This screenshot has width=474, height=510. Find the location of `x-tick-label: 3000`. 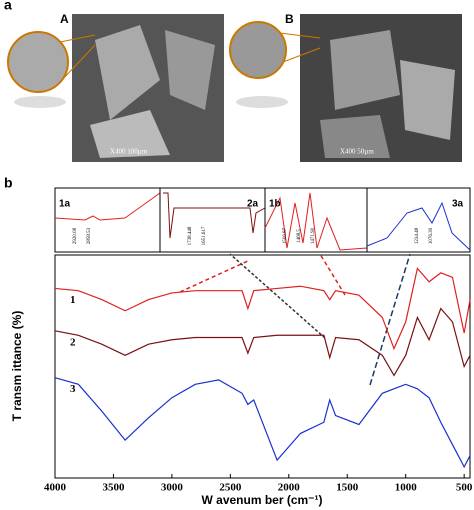

x-tick-label: 3000 is located at coordinates (172, 488).